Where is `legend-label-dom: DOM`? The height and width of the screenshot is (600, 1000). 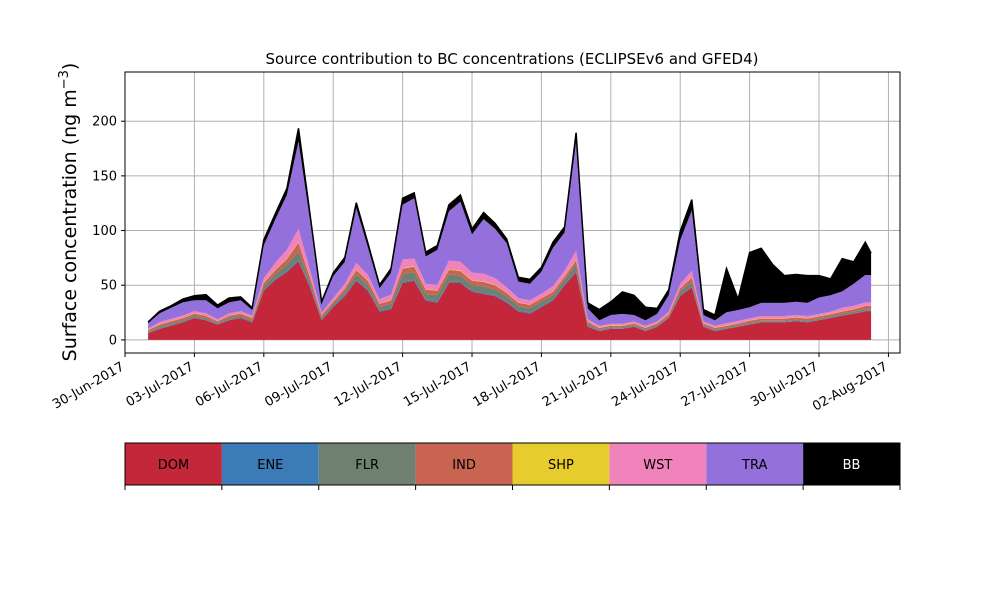
legend-label-dom: DOM is located at coordinates (173, 465).